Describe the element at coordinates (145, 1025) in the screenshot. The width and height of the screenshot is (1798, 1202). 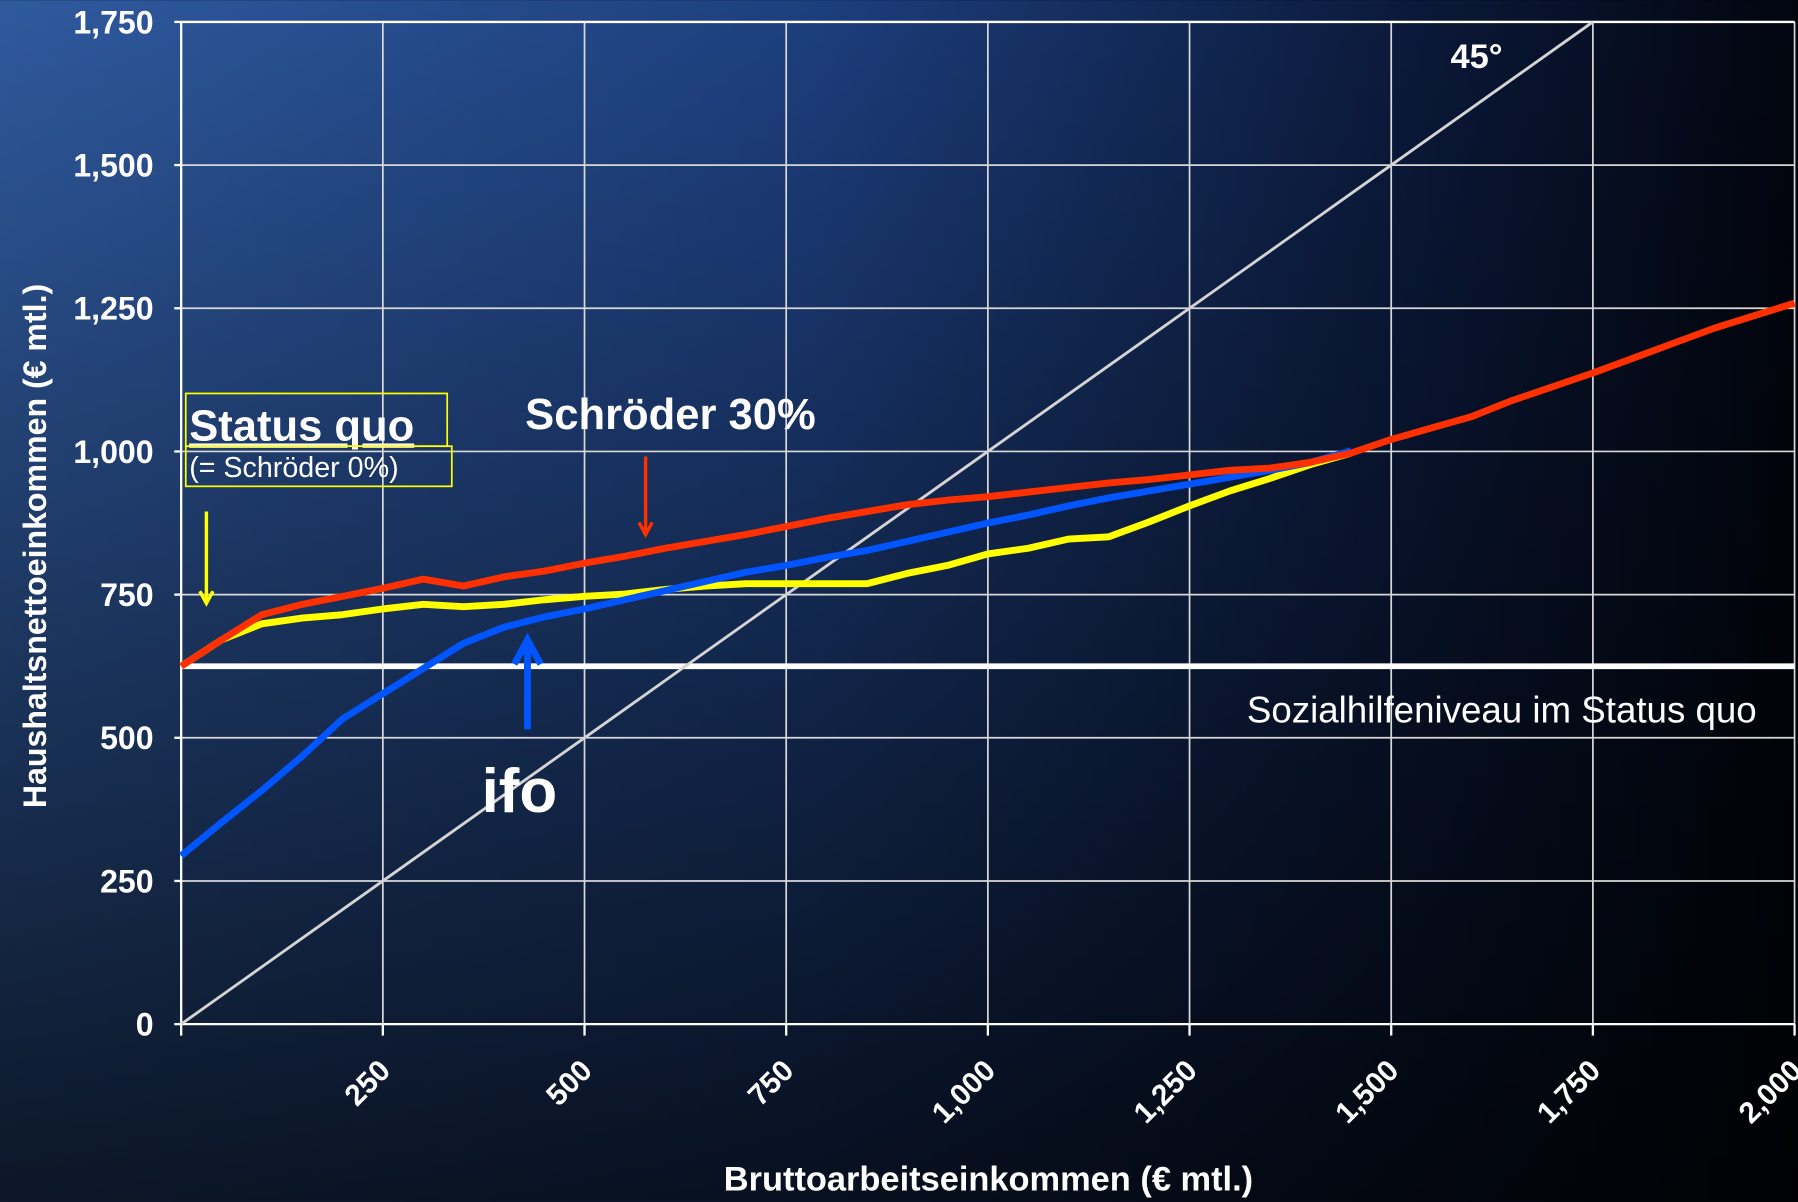
I see `y-tick-label: 0` at that location.